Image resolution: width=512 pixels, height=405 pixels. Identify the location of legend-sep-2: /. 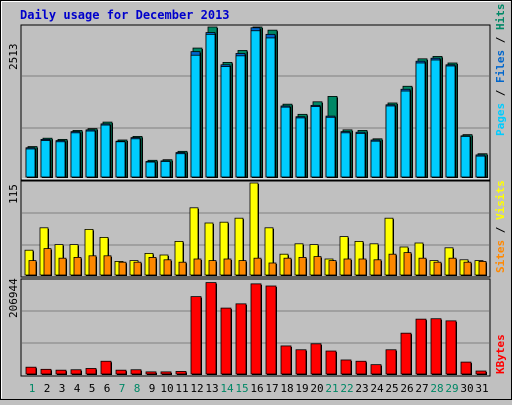
(500, 40).